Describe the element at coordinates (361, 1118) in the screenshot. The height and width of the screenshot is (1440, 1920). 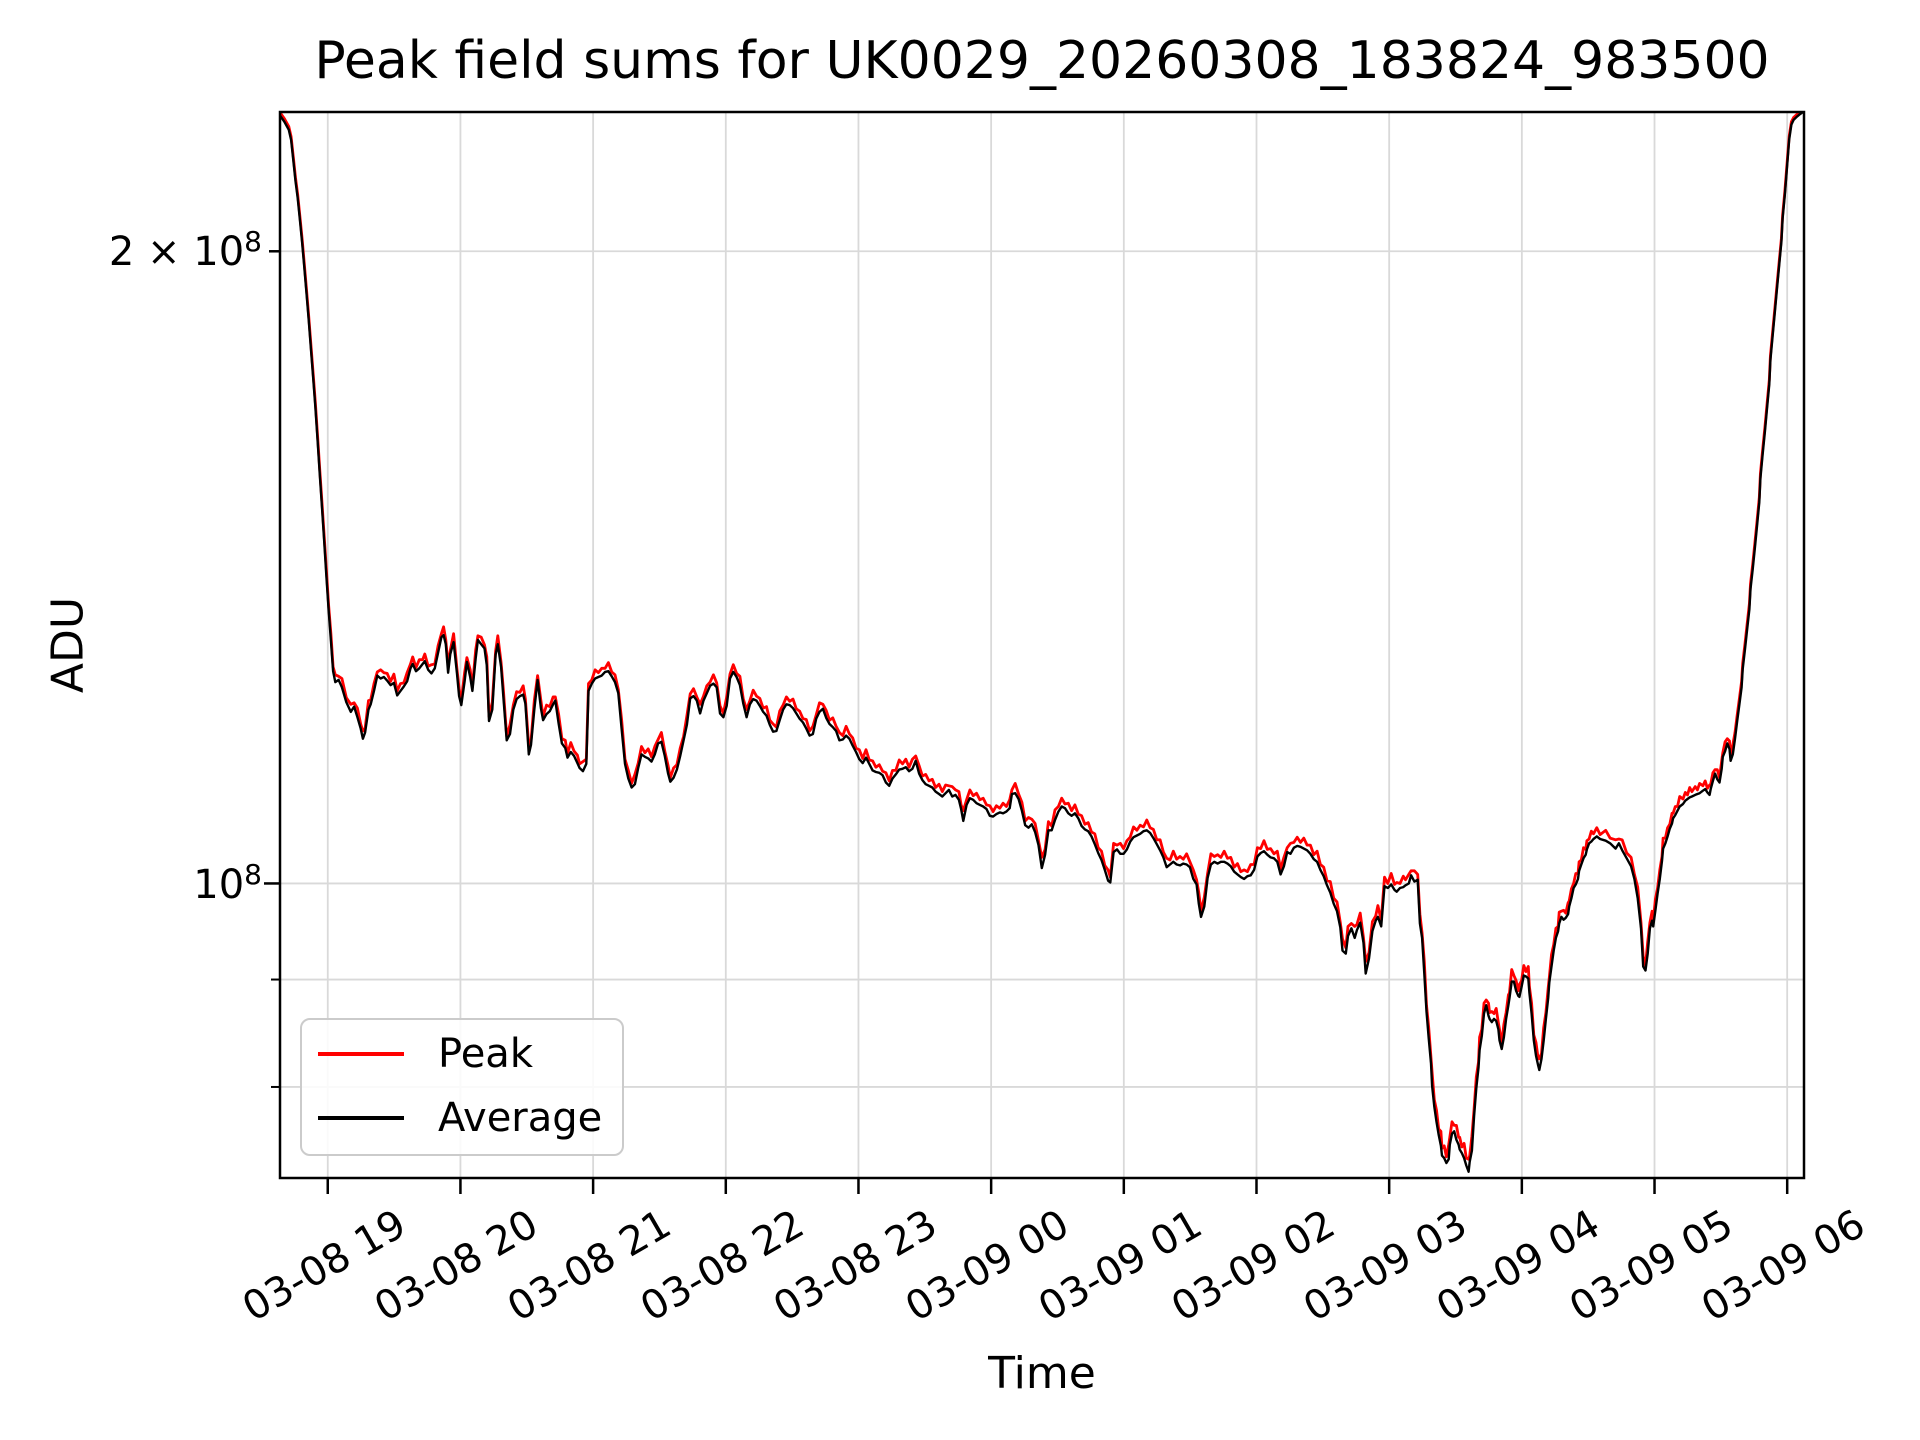
I see `legend-line-average` at that location.